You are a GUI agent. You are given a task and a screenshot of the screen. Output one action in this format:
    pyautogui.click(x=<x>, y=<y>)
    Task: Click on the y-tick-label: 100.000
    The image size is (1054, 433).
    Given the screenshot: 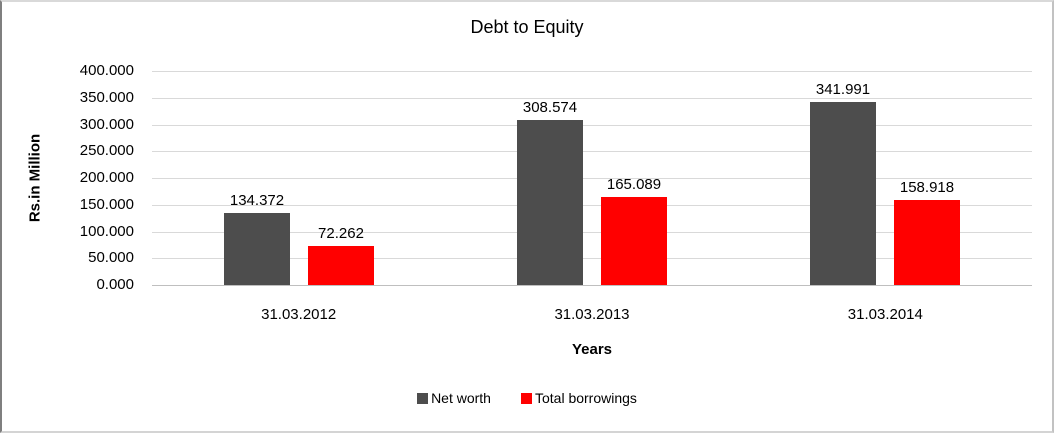 What is the action you would take?
    pyautogui.click(x=106, y=231)
    